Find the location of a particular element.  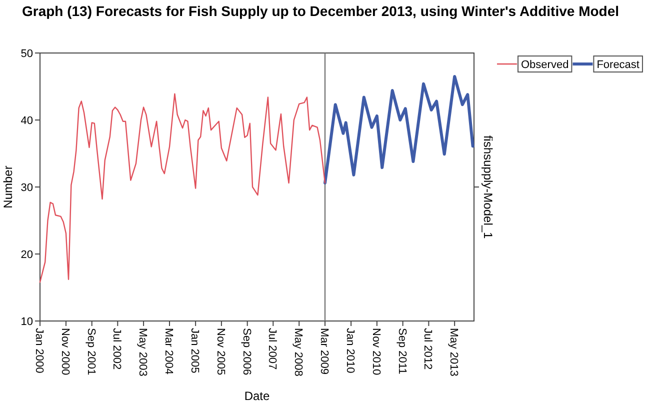

y-tick-label: 20 is located at coordinates (26, 255).